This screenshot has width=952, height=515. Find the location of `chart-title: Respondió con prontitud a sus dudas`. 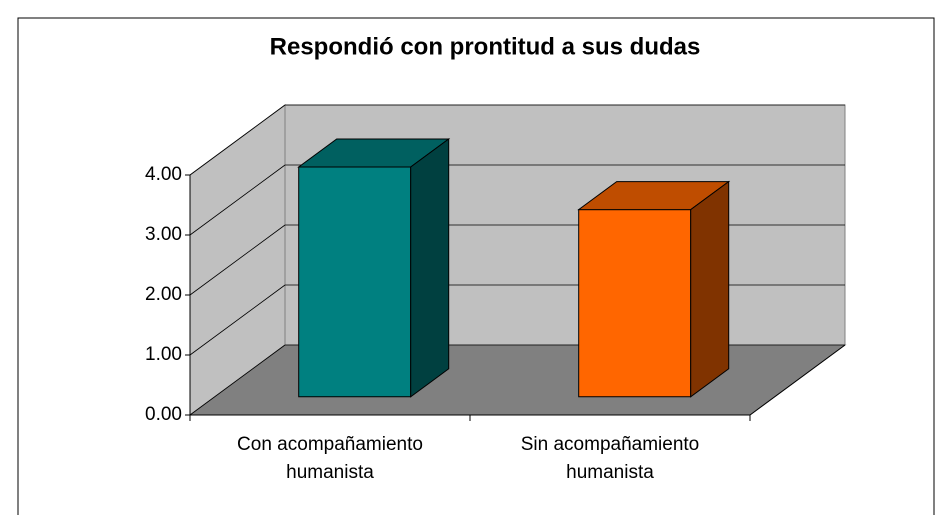

chart-title: Respondió con prontitud a sus dudas is located at coordinates (485, 46).